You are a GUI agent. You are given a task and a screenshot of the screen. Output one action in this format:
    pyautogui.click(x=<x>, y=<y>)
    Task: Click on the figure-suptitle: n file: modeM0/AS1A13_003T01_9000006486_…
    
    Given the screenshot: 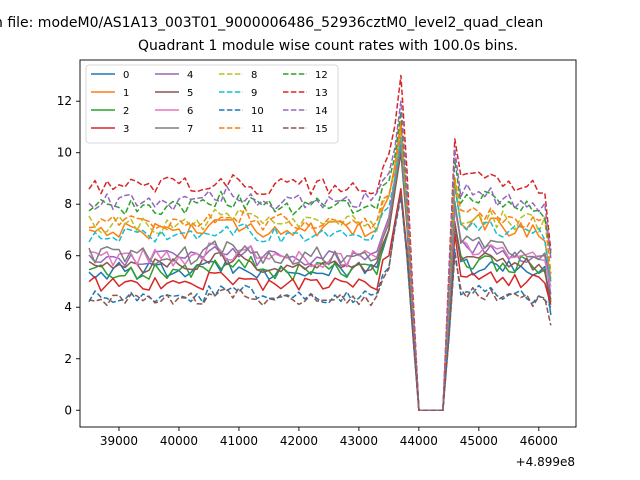 What is the action you would take?
    pyautogui.click(x=271, y=23)
    